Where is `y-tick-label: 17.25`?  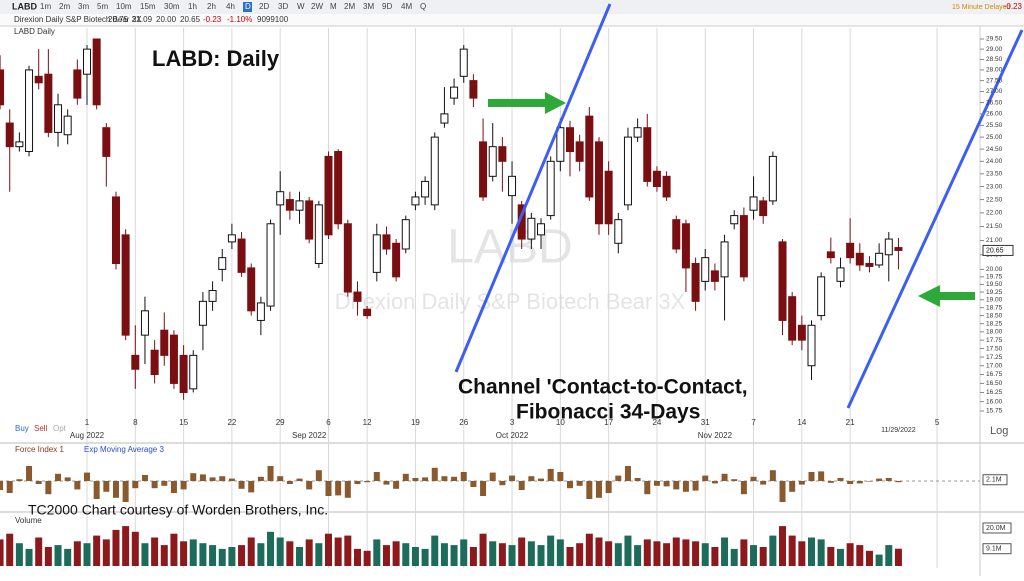 y-tick-label: 17.25 is located at coordinates (994, 357).